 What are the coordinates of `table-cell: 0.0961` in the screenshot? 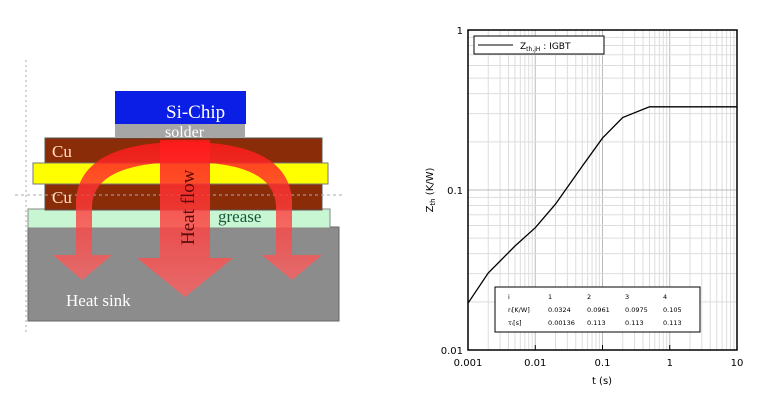 It's located at (598, 310).